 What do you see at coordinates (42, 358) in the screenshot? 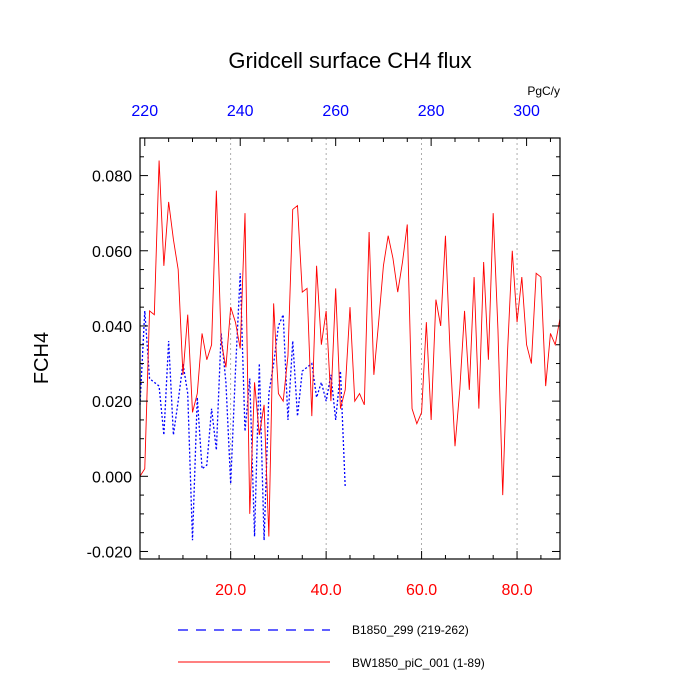
I see `y-axis-label: FCH4` at bounding box center [42, 358].